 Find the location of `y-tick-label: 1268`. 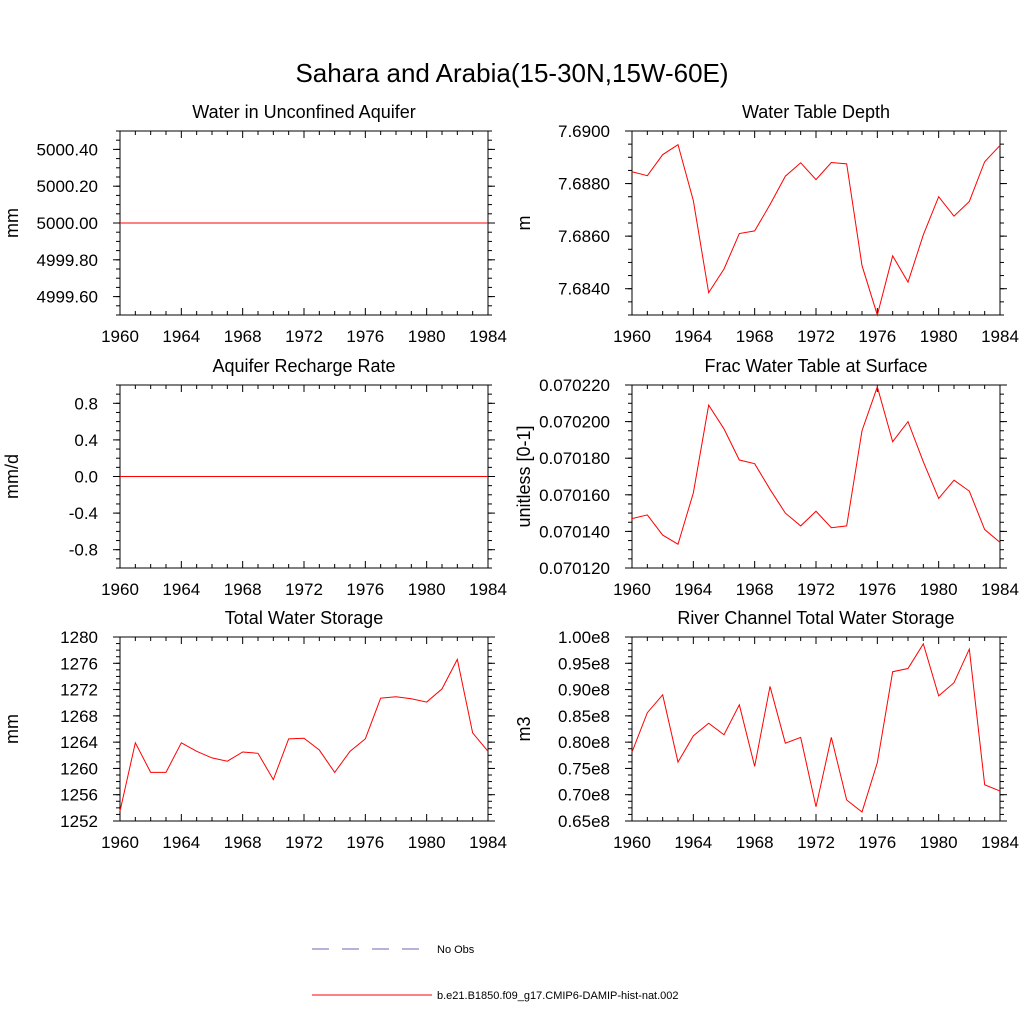

y-tick-label: 1268 is located at coordinates (79, 716).